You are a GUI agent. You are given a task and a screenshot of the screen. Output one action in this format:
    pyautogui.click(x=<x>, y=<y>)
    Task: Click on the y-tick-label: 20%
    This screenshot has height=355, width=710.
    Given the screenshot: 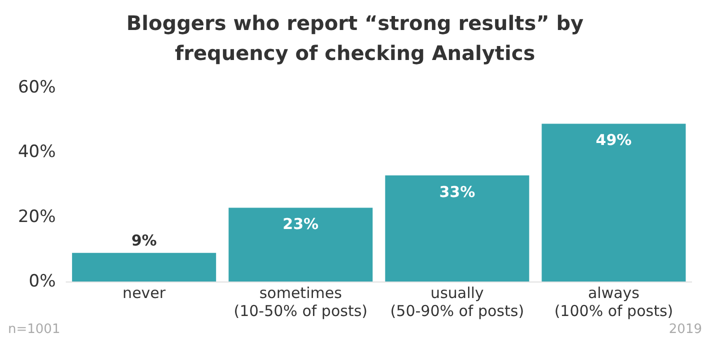 What is the action you would take?
    pyautogui.click(x=37, y=216)
    